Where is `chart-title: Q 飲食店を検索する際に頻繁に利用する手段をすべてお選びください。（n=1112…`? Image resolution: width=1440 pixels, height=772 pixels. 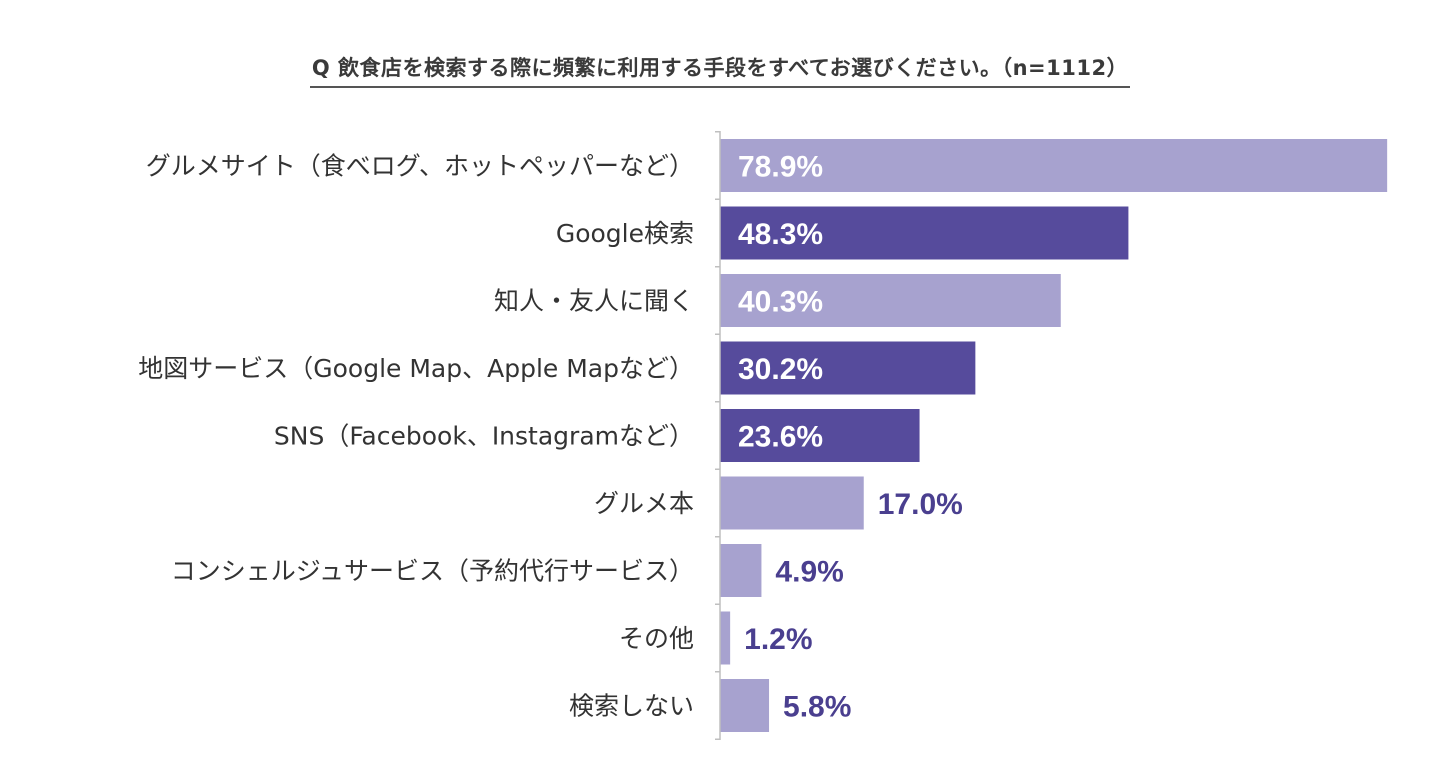
chart-title: Q 飲食店を検索する際に頻繁に利用する手段をすべてお選びください。（n=1112… is located at coordinates (720, 70).